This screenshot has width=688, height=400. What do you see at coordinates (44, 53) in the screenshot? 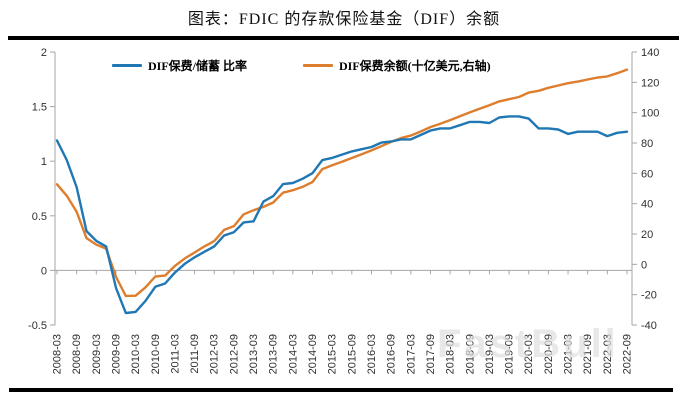
I see `y-left-tick-label: 2` at bounding box center [44, 53].